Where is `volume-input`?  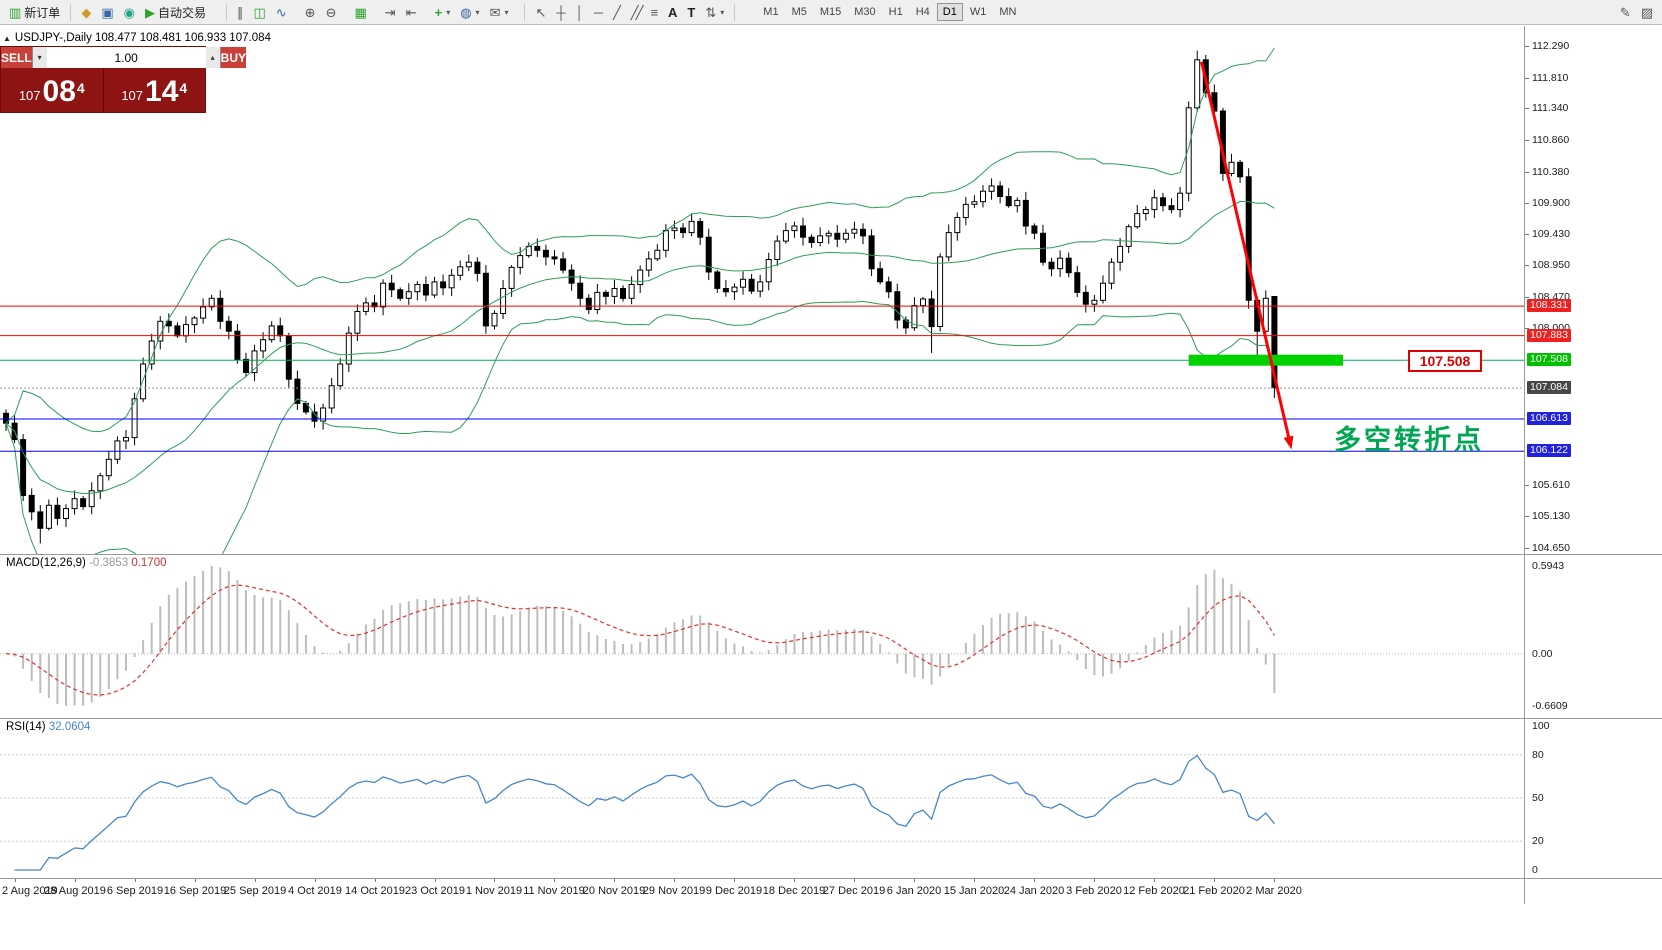
volume-input is located at coordinates (126, 57).